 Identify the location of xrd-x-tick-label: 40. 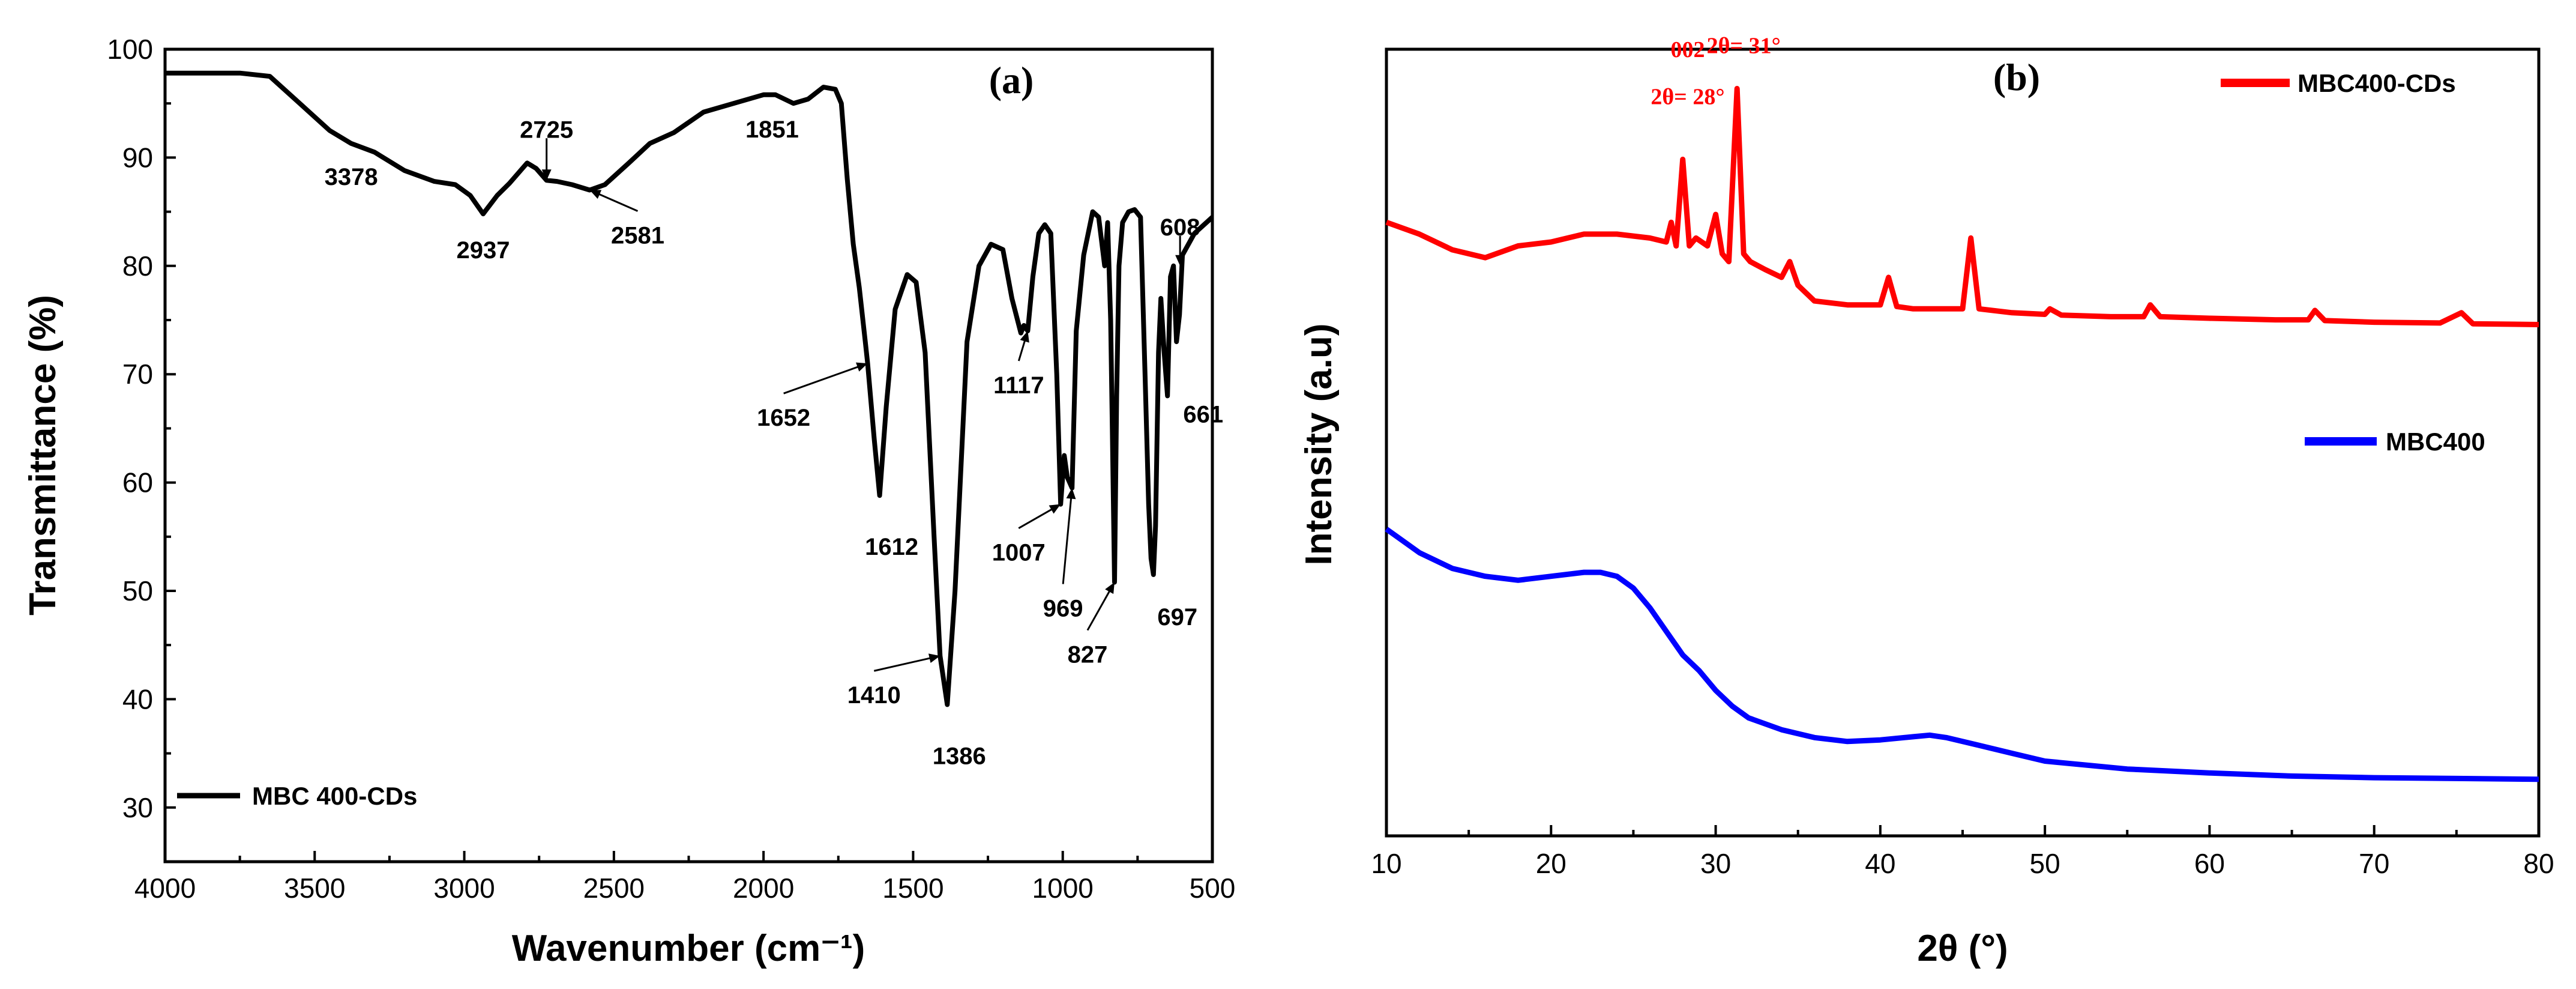
(1880, 863).